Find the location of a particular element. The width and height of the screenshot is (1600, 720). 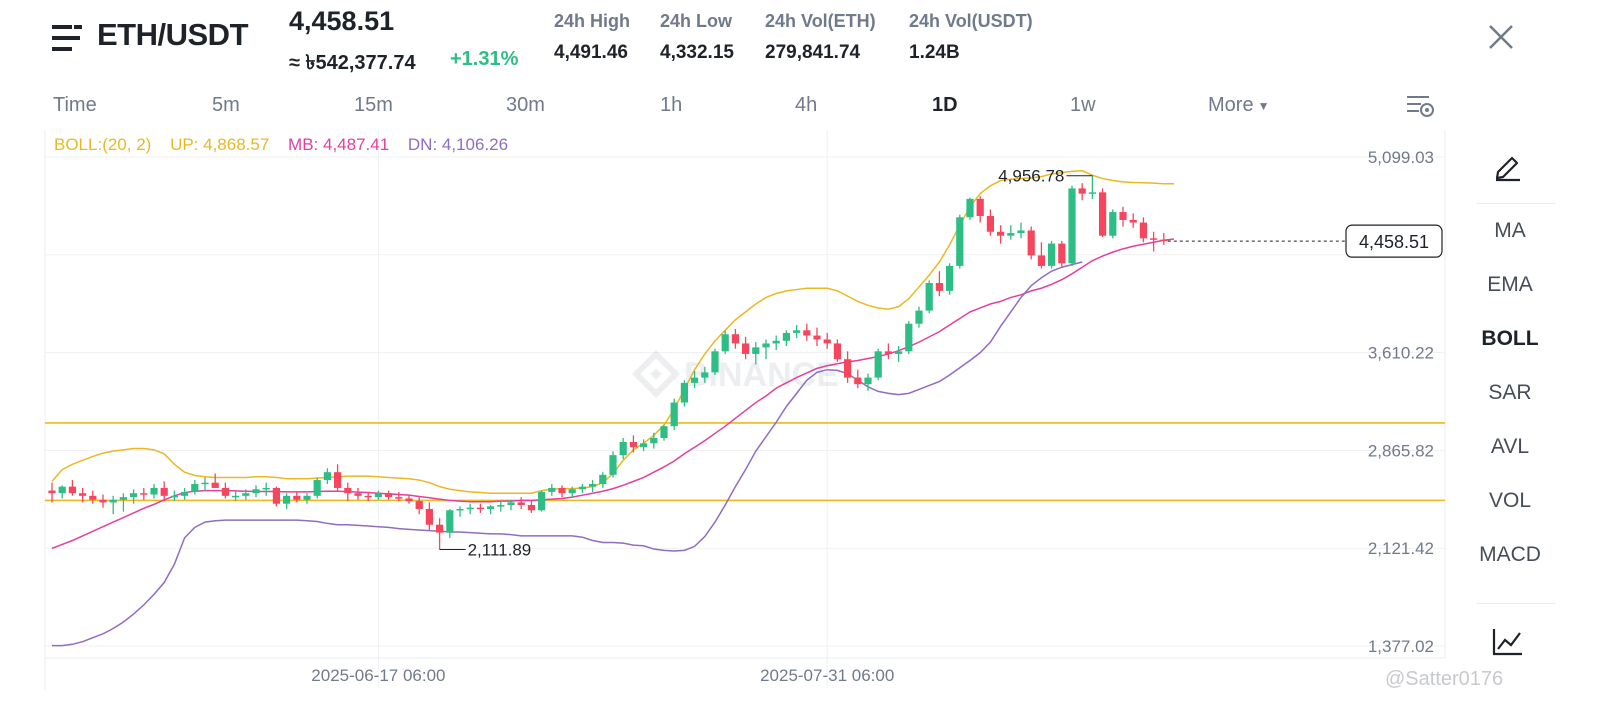

tab-5m: 5m is located at coordinates (226, 105).